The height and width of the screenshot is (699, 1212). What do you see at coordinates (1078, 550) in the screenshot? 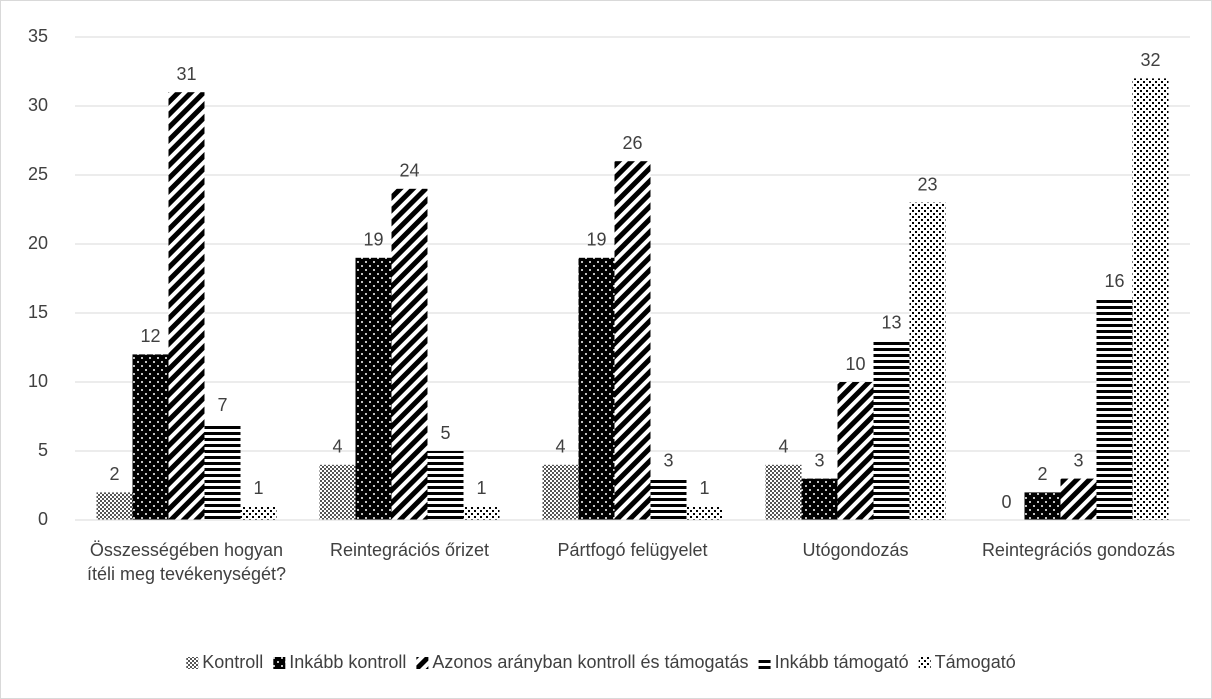
I see `x-tick-label: Reintegrációs gondozás` at bounding box center [1078, 550].